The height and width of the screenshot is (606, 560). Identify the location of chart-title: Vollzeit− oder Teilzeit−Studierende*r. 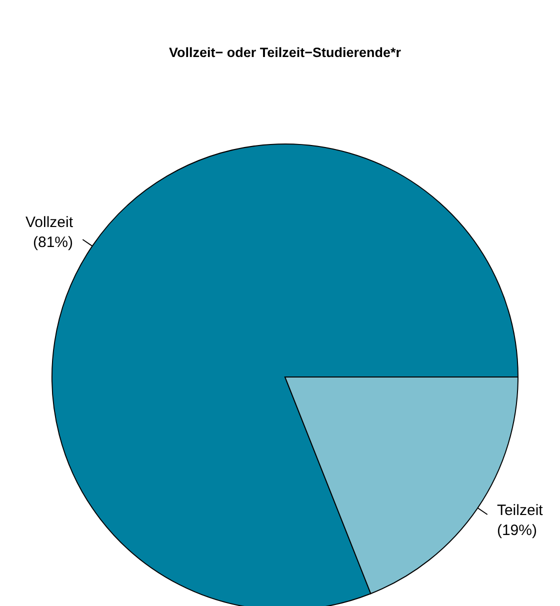
(285, 52).